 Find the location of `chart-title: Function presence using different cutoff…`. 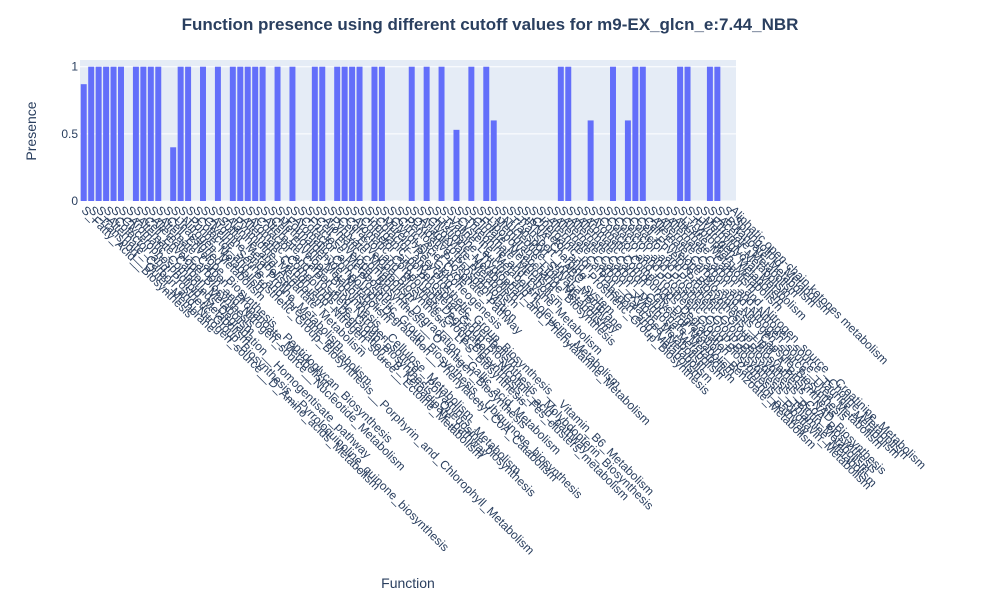

chart-title: Function presence using different cutoff… is located at coordinates (490, 24).